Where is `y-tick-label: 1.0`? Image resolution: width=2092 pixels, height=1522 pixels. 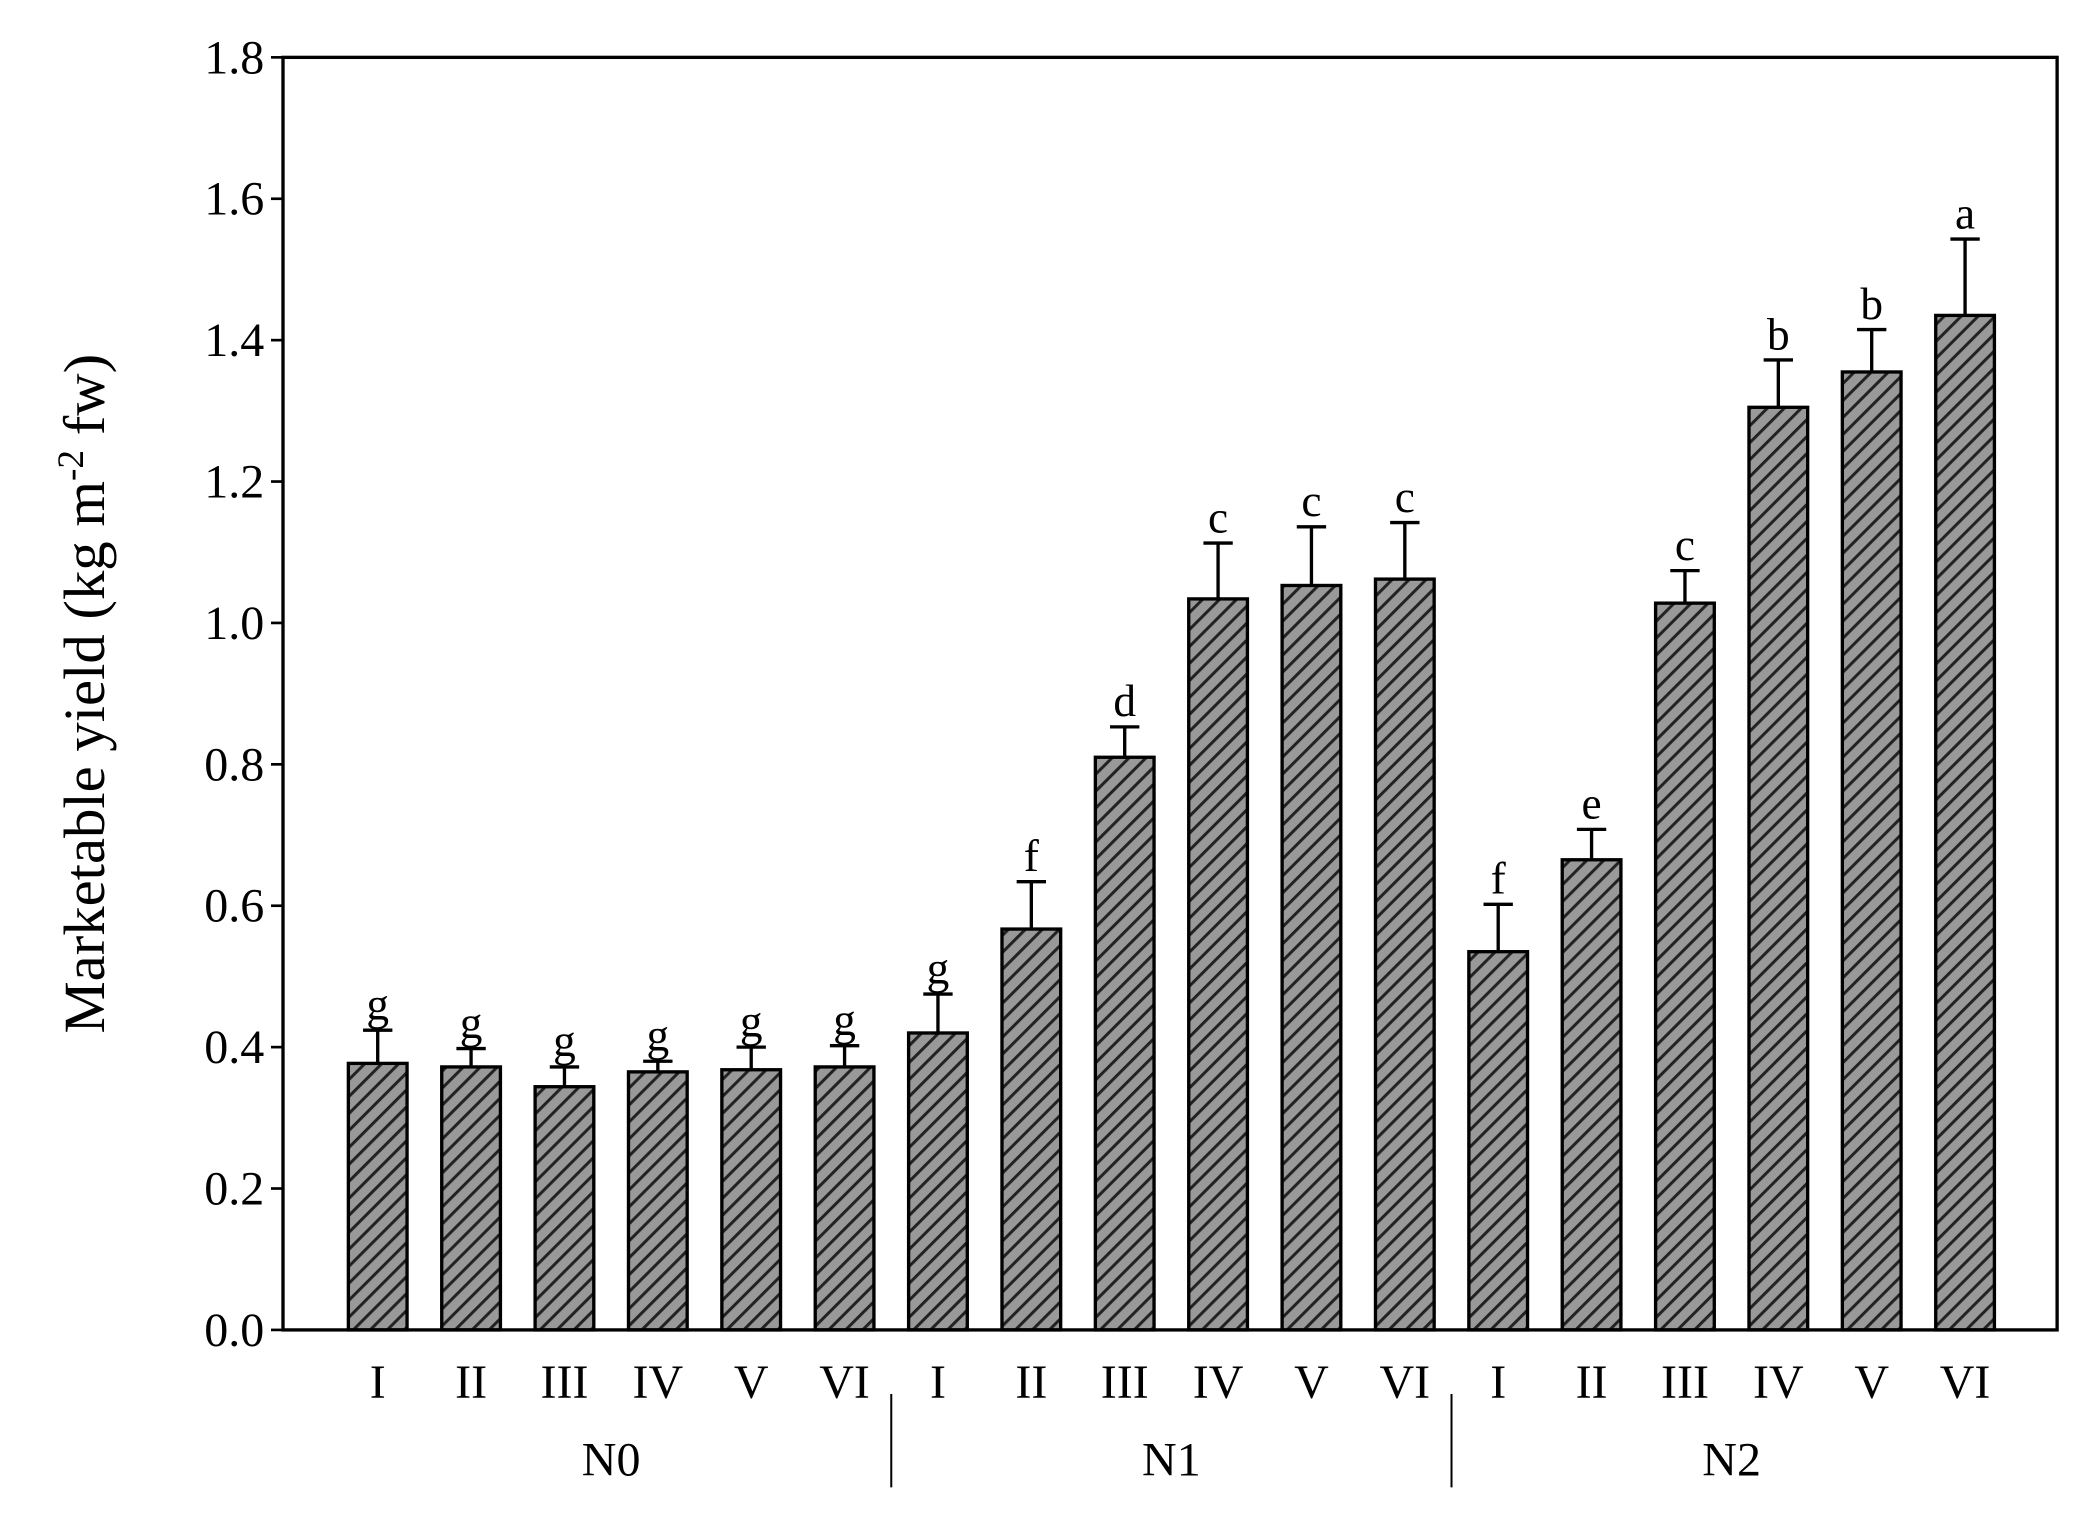 y-tick-label: 1.0 is located at coordinates (234, 623).